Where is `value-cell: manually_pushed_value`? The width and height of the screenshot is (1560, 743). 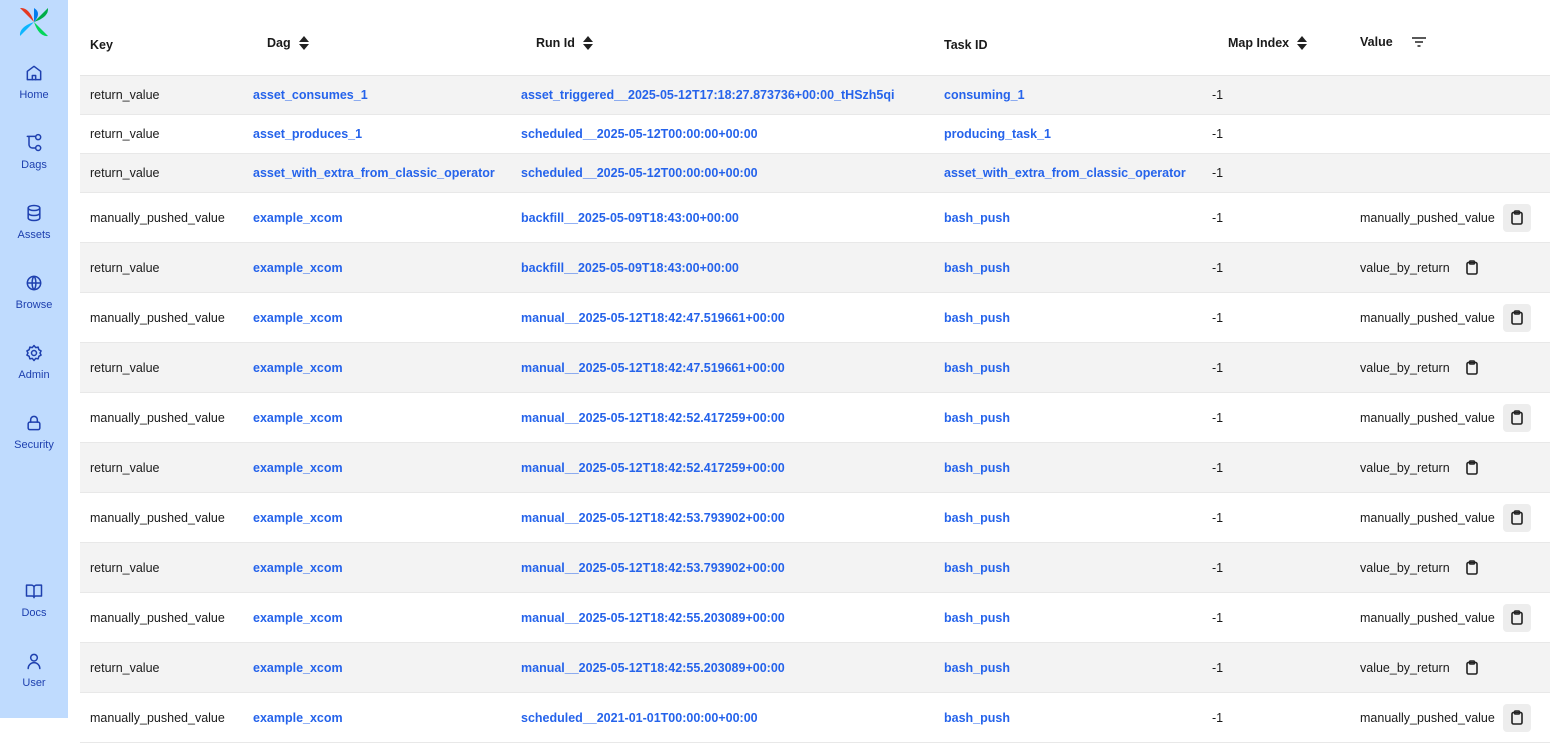 value-cell: manually_pushed_value is located at coordinates (1445, 317).